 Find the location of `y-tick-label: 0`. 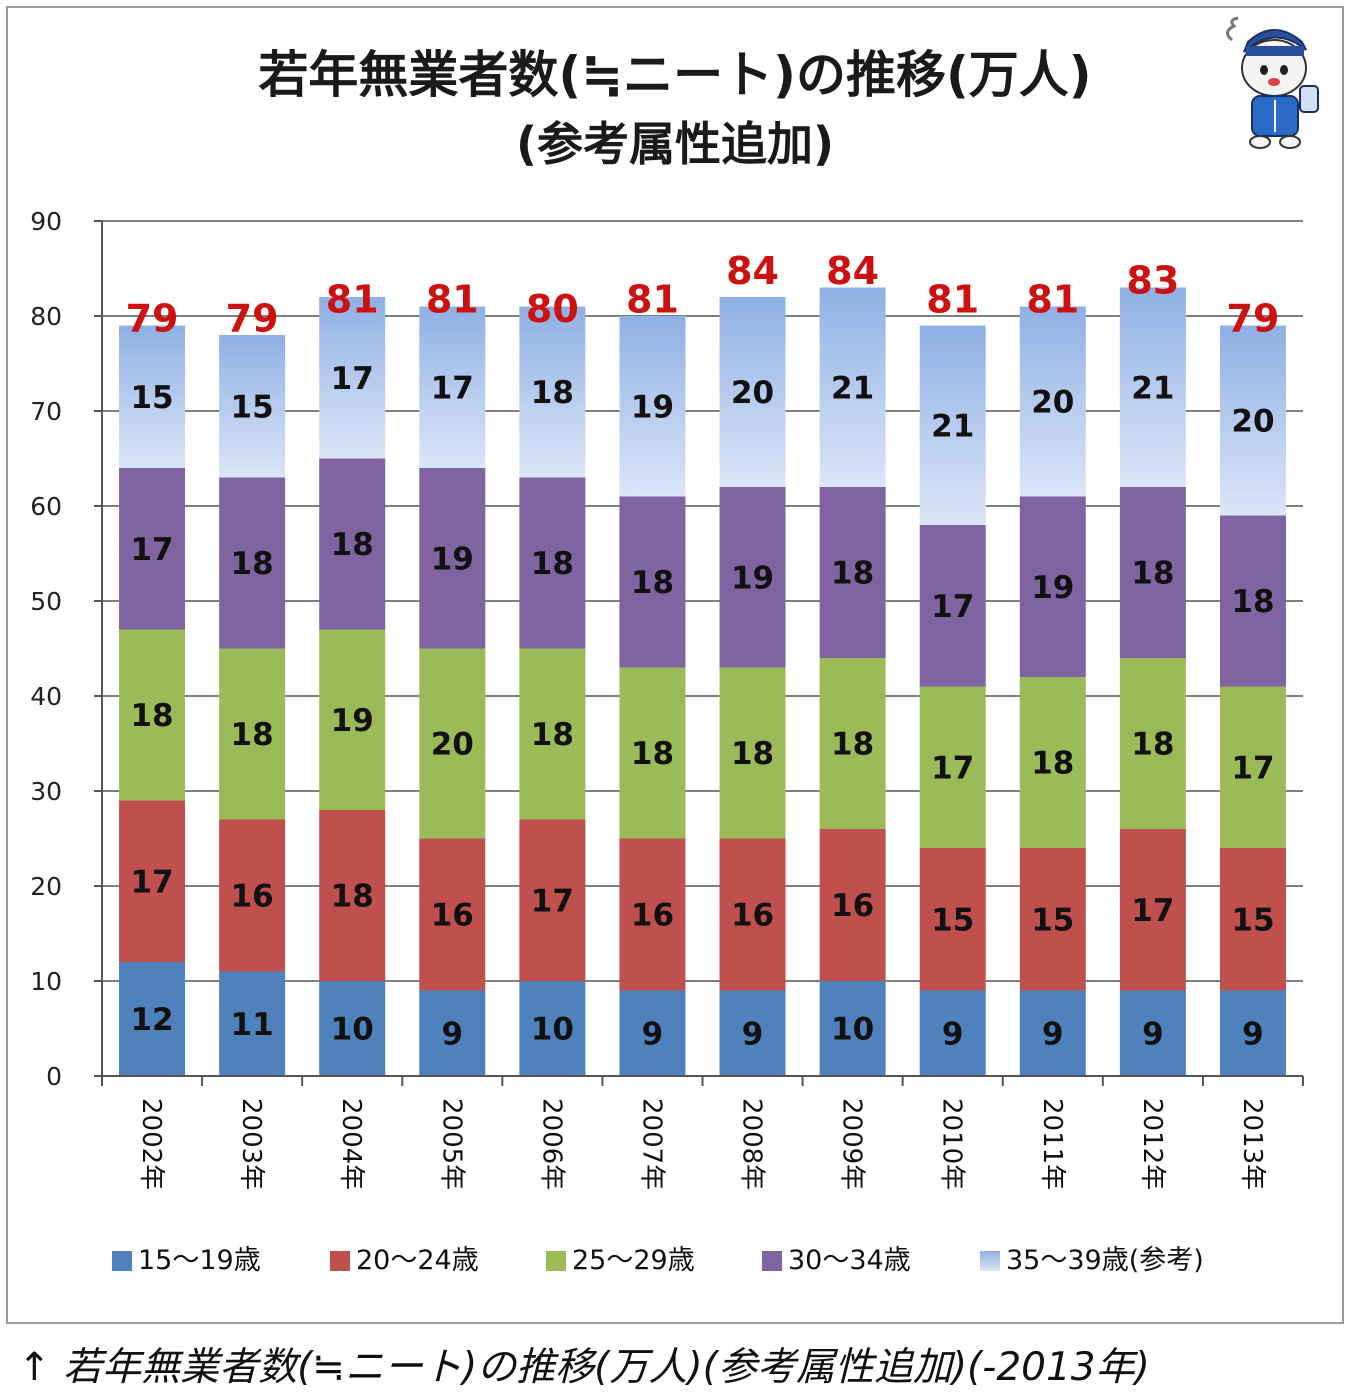

y-tick-label: 0 is located at coordinates (54, 1076).